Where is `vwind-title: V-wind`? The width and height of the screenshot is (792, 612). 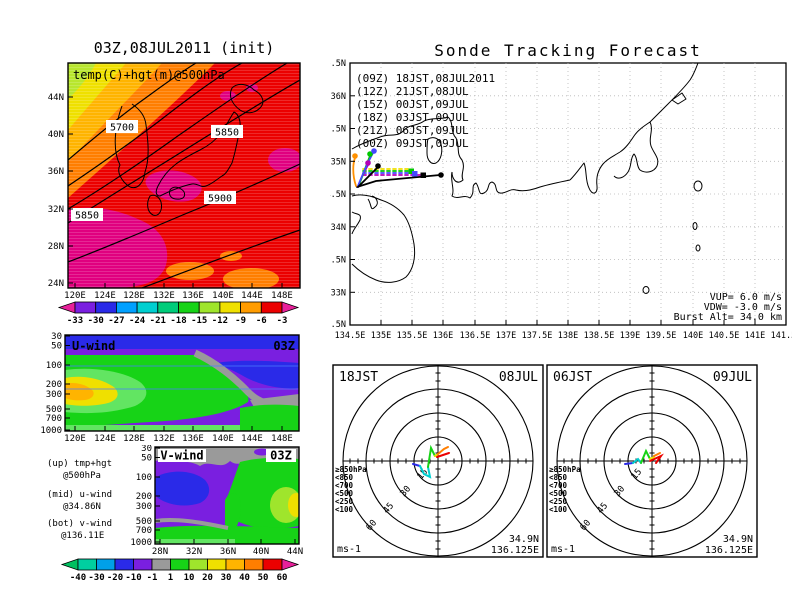
vwind-title: V-wind is located at coordinates (181, 456).